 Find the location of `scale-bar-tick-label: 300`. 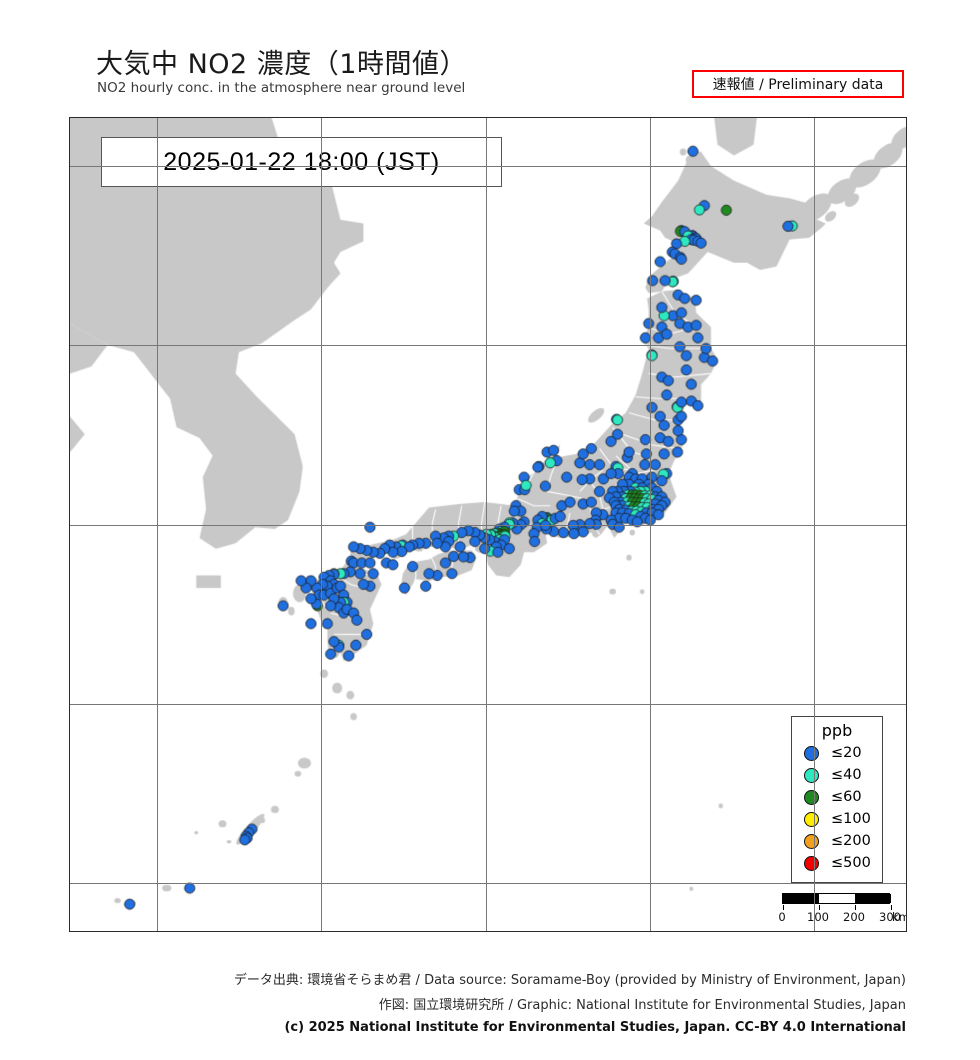

scale-bar-tick-label: 300 is located at coordinates (890, 917).